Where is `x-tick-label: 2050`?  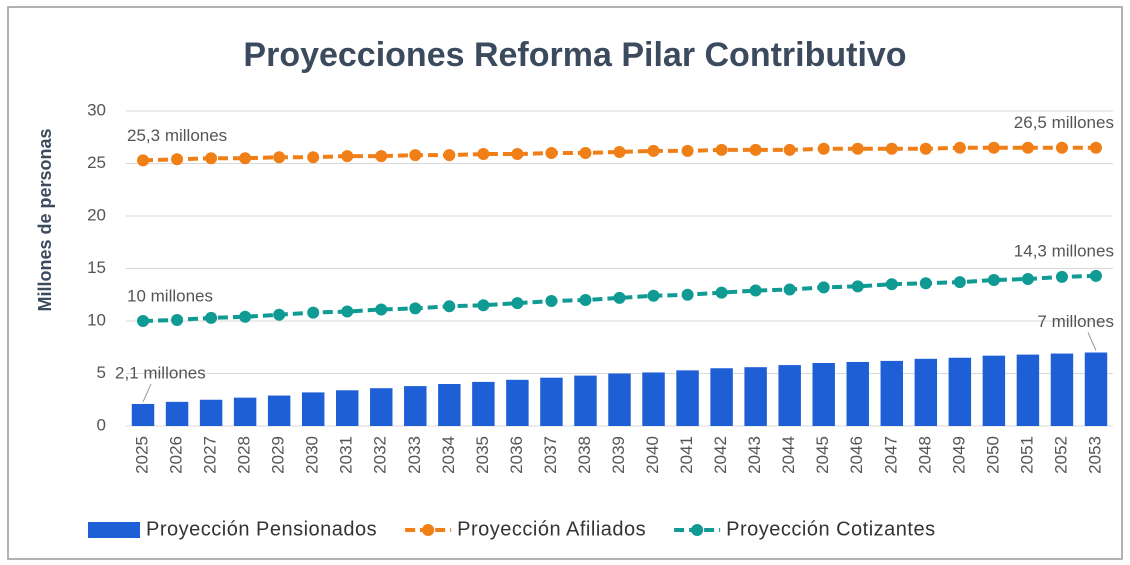
x-tick-label: 2050 is located at coordinates (992, 455).